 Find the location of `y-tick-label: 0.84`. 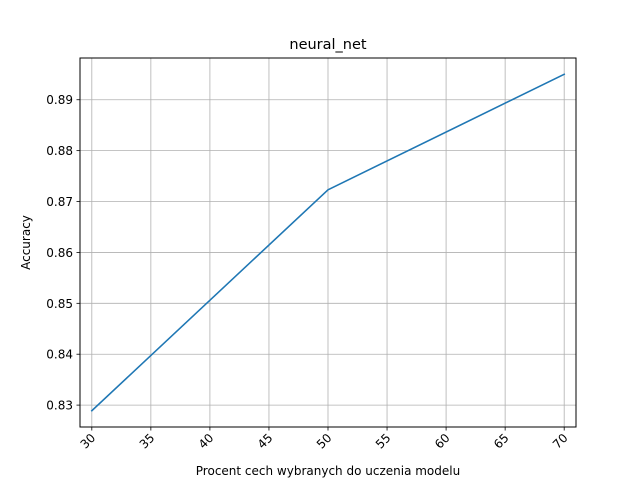

y-tick-label: 0.84 is located at coordinates (59, 355).